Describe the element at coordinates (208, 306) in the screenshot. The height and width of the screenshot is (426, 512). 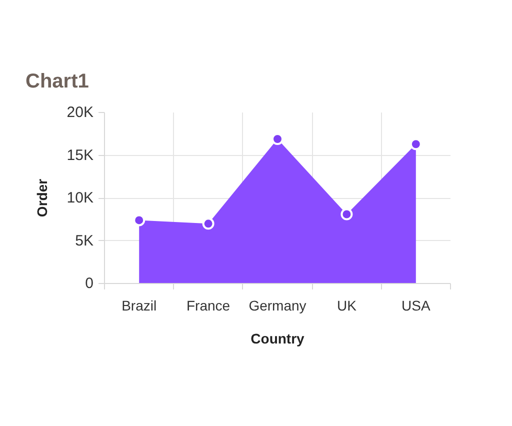
I see `x-tick-label: France` at that location.